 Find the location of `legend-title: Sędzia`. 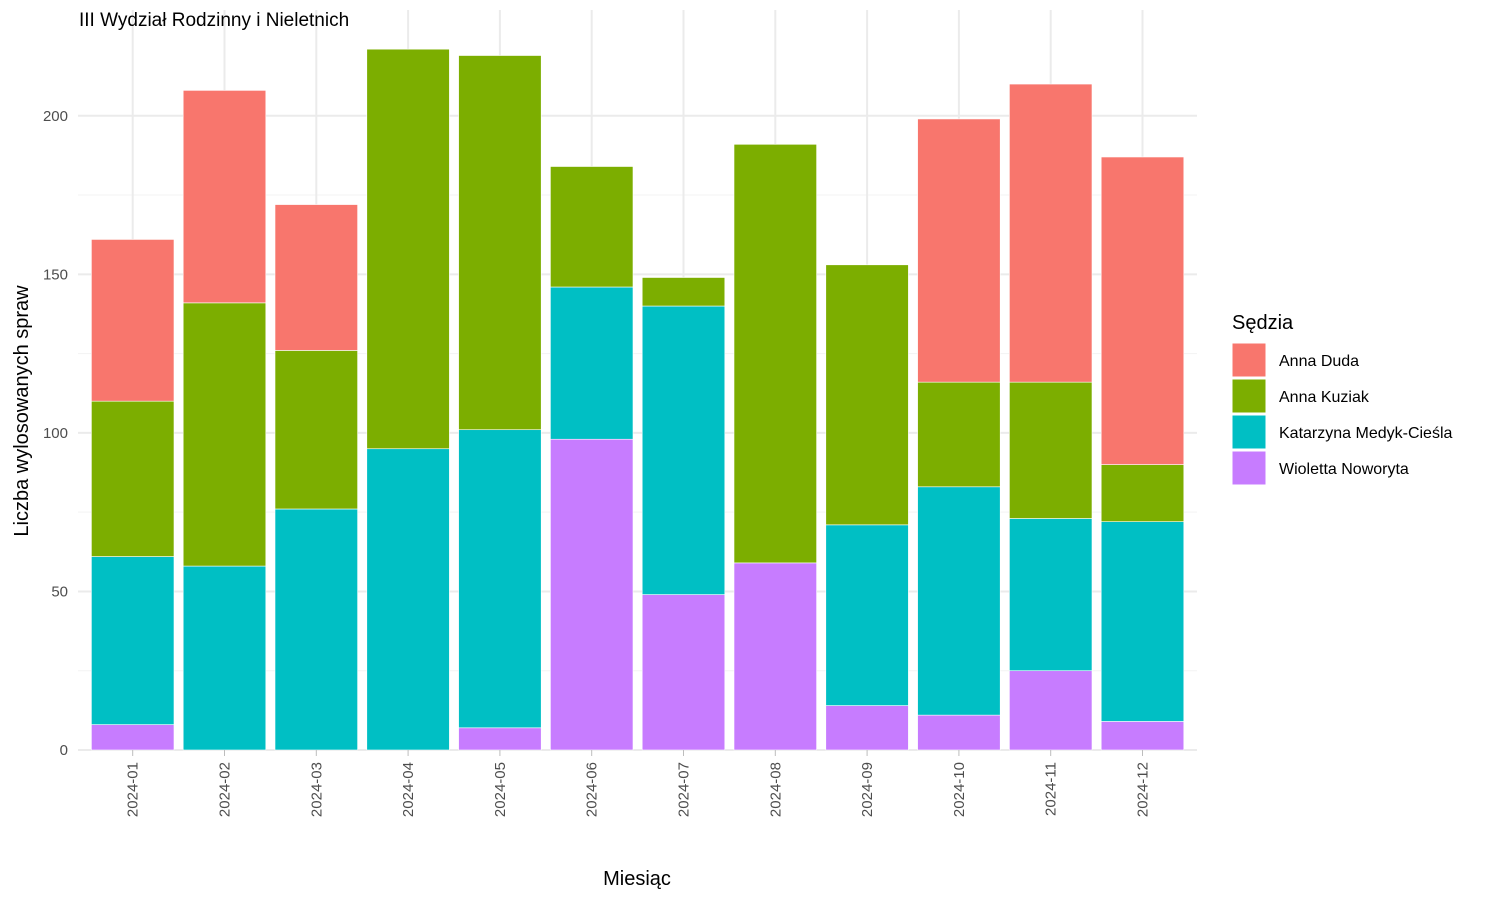

legend-title: Sędzia is located at coordinates (1263, 323).